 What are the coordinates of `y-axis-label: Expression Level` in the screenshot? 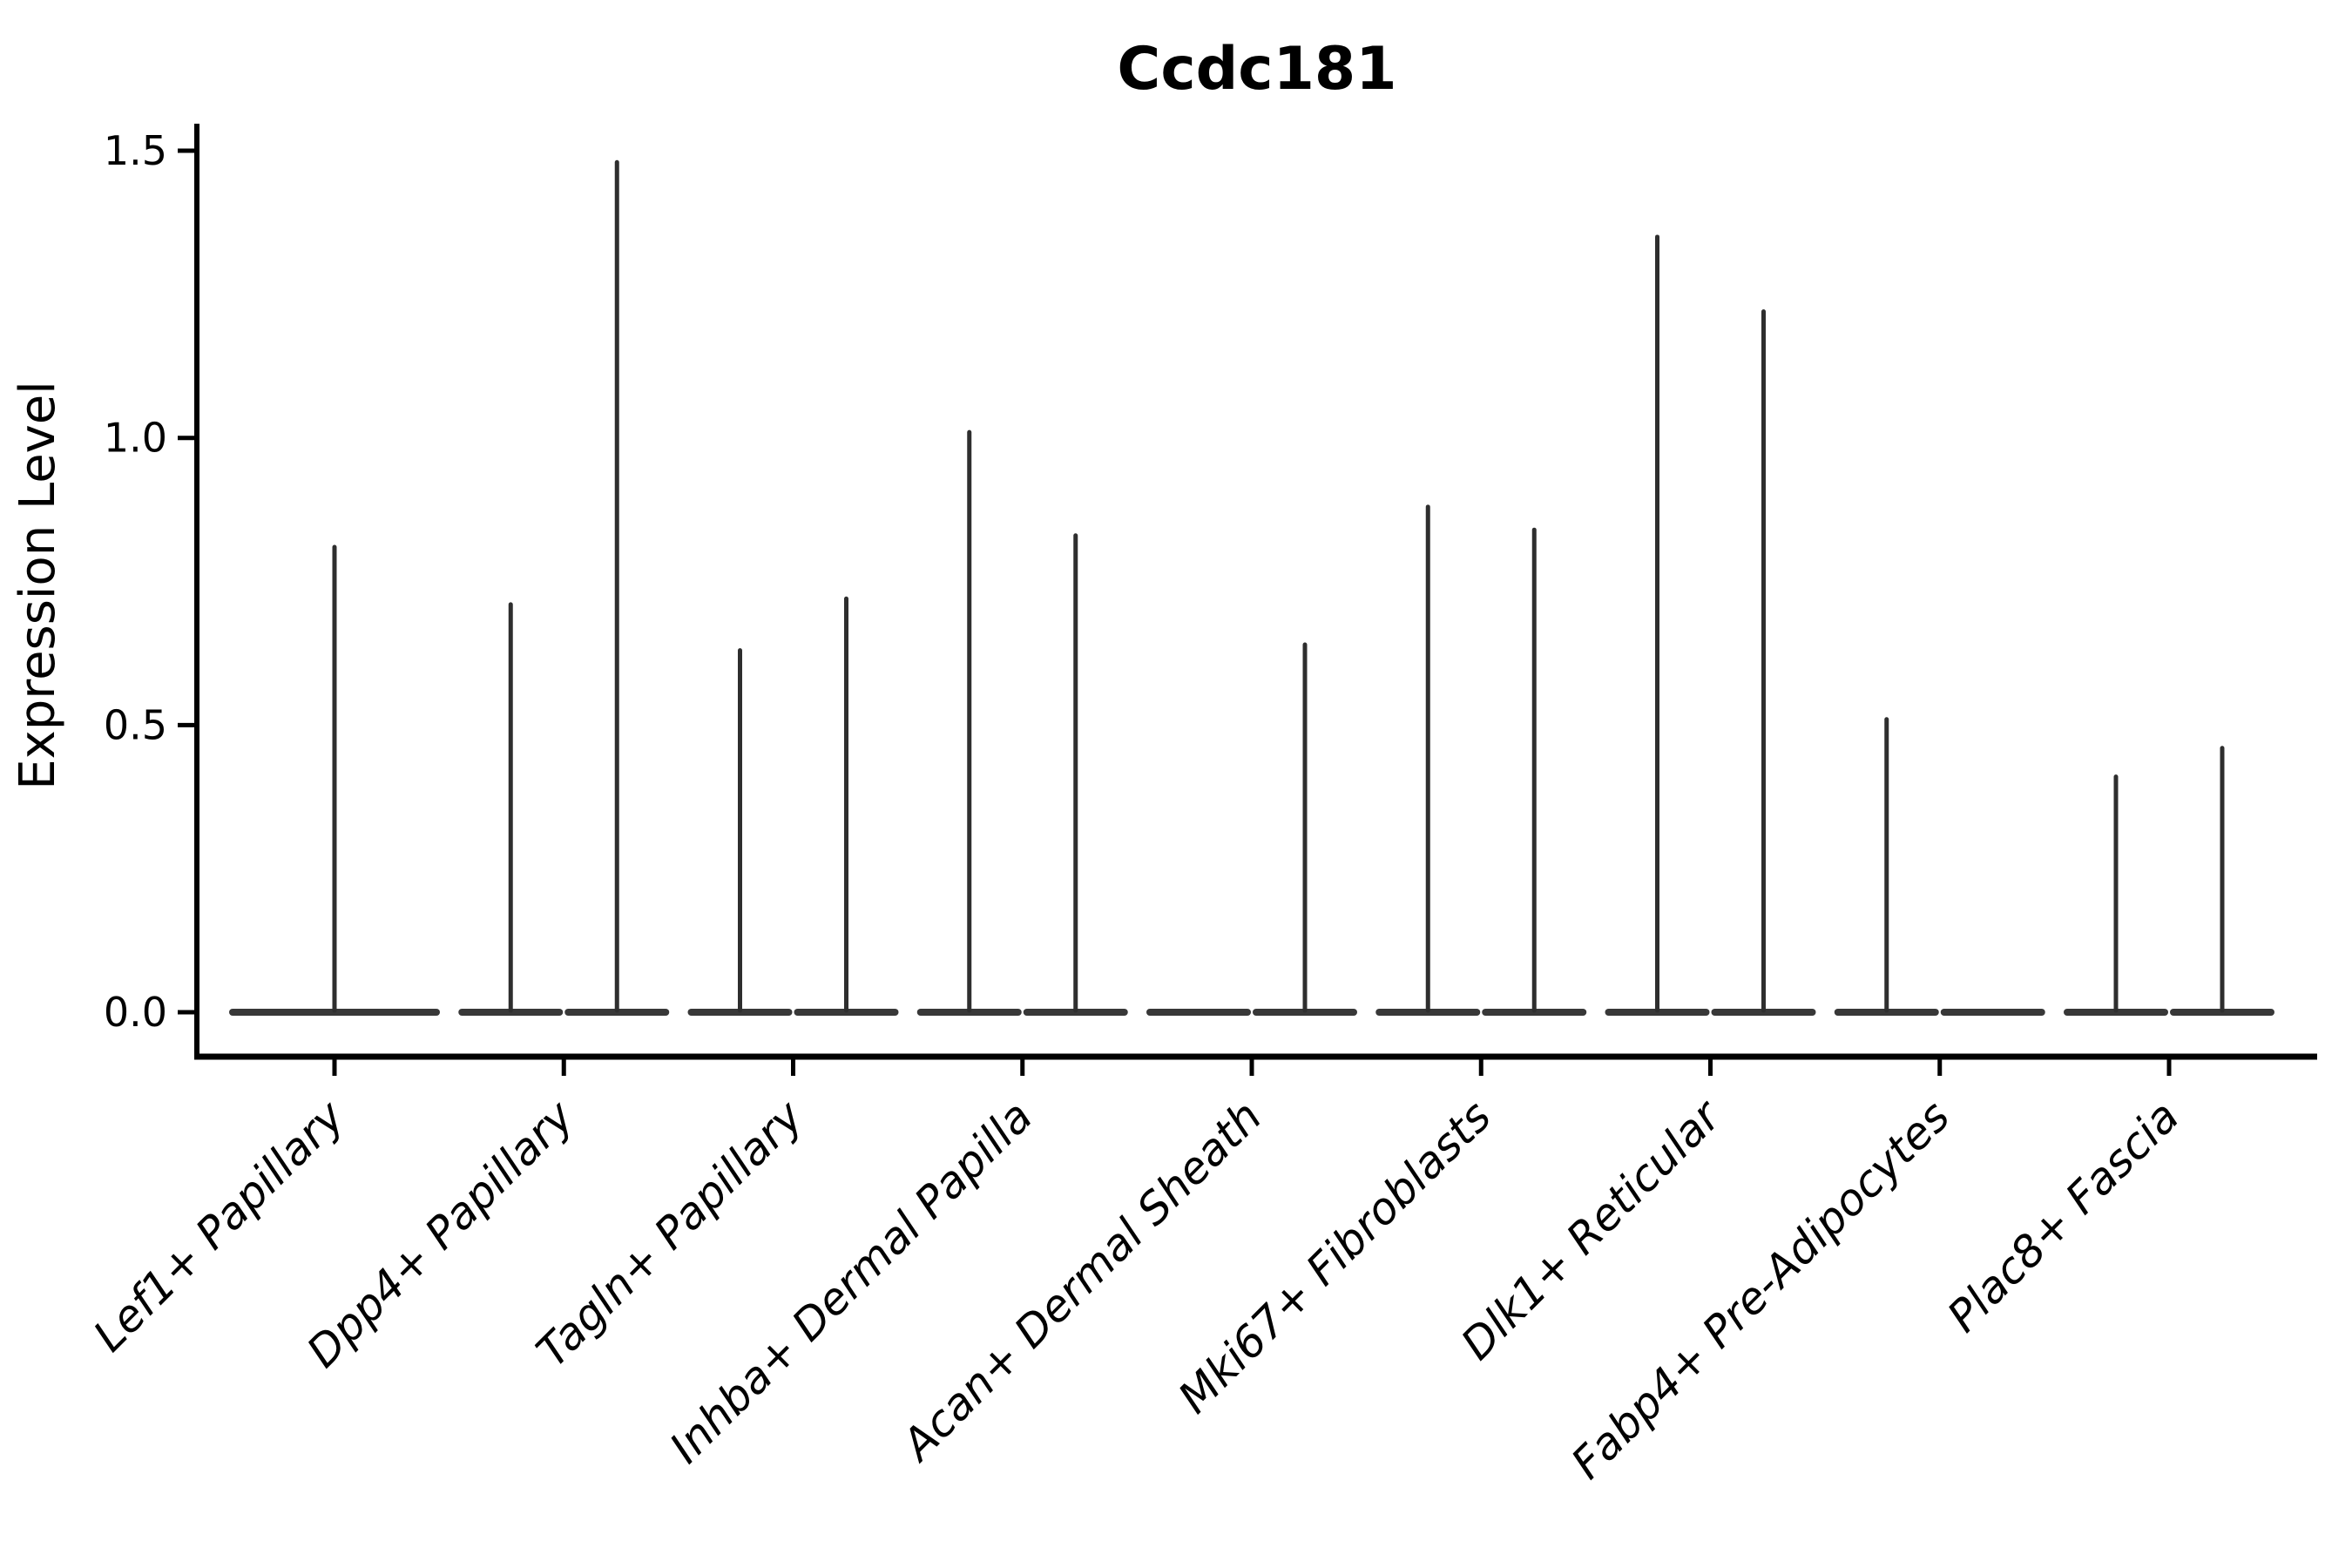 It's located at (38, 585).